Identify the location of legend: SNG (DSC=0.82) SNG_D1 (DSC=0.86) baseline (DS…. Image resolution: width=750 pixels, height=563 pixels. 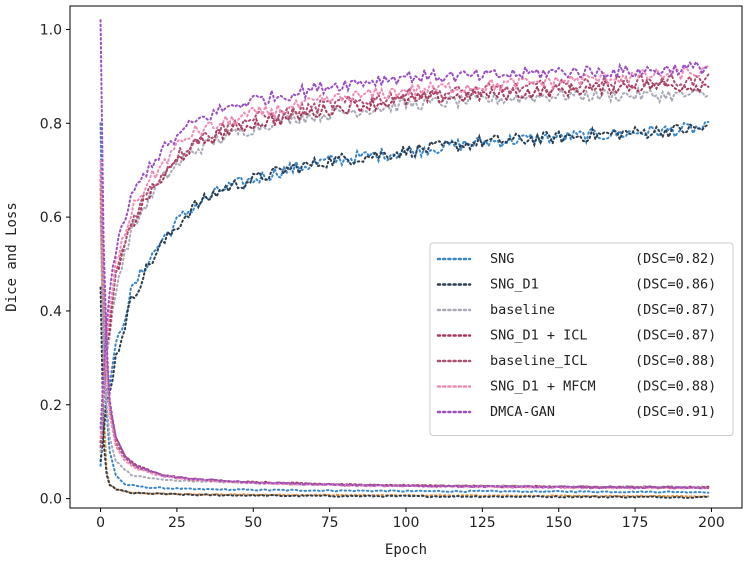
(581, 339).